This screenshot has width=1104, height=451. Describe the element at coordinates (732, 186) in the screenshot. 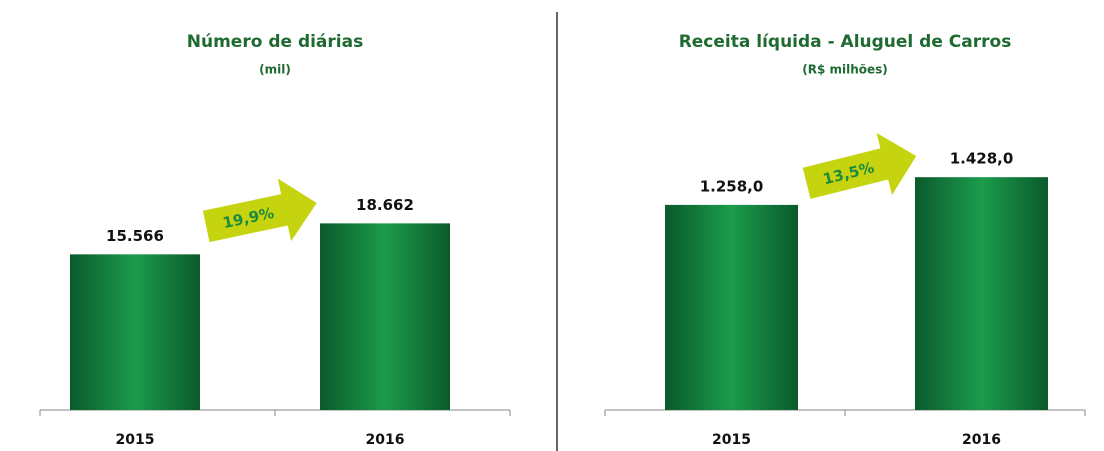

I see `value-label: 1.258,0` at that location.